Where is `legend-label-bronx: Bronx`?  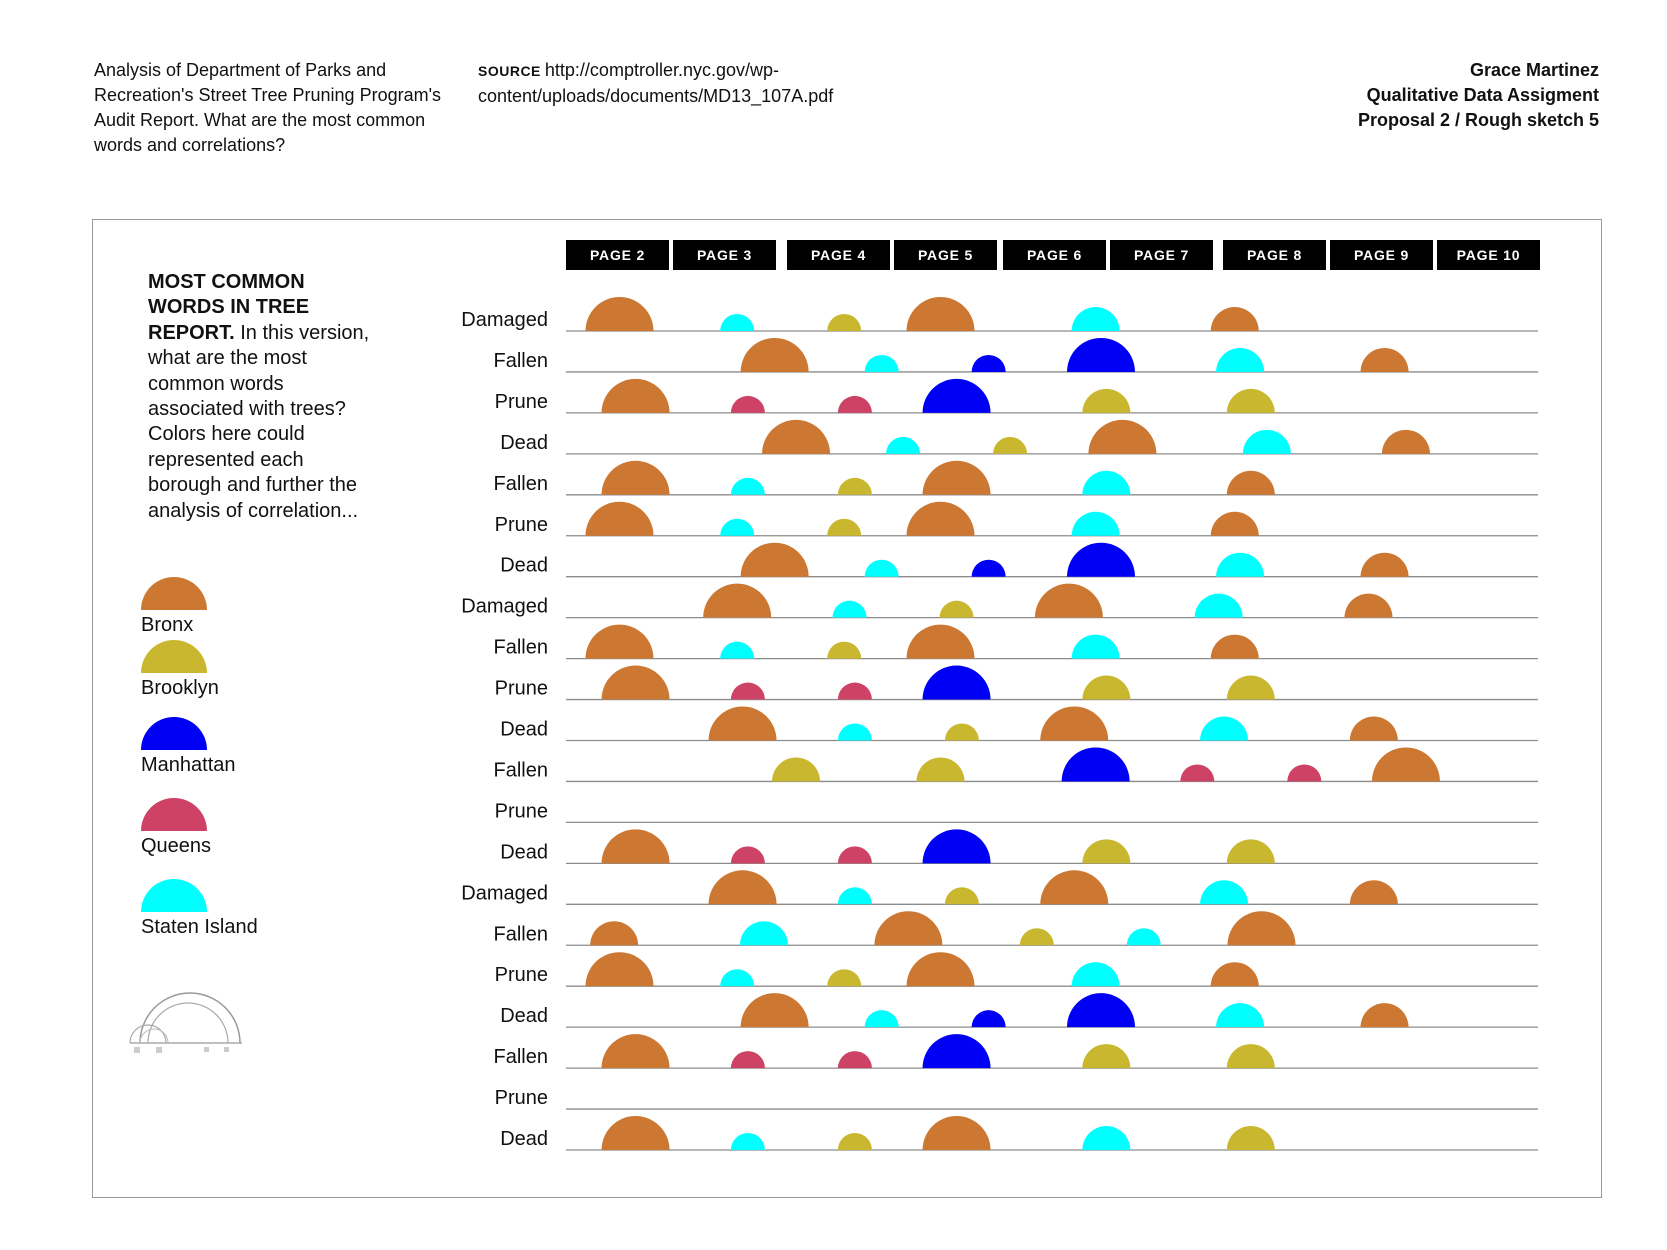 legend-label-bronx: Bronx is located at coordinates (167, 625).